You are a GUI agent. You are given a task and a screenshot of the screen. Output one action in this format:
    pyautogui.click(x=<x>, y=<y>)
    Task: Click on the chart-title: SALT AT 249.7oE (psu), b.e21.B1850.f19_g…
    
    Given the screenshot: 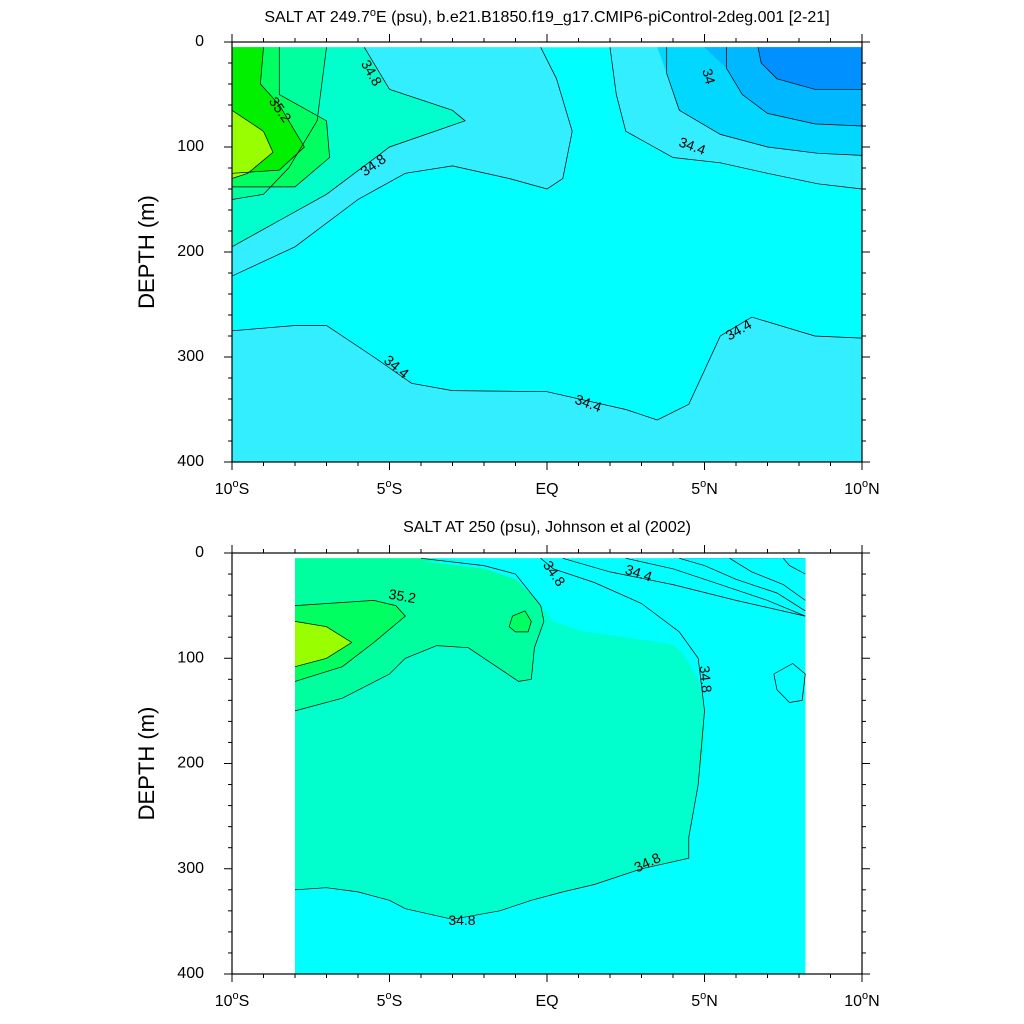 What is the action you would take?
    pyautogui.click(x=546, y=16)
    